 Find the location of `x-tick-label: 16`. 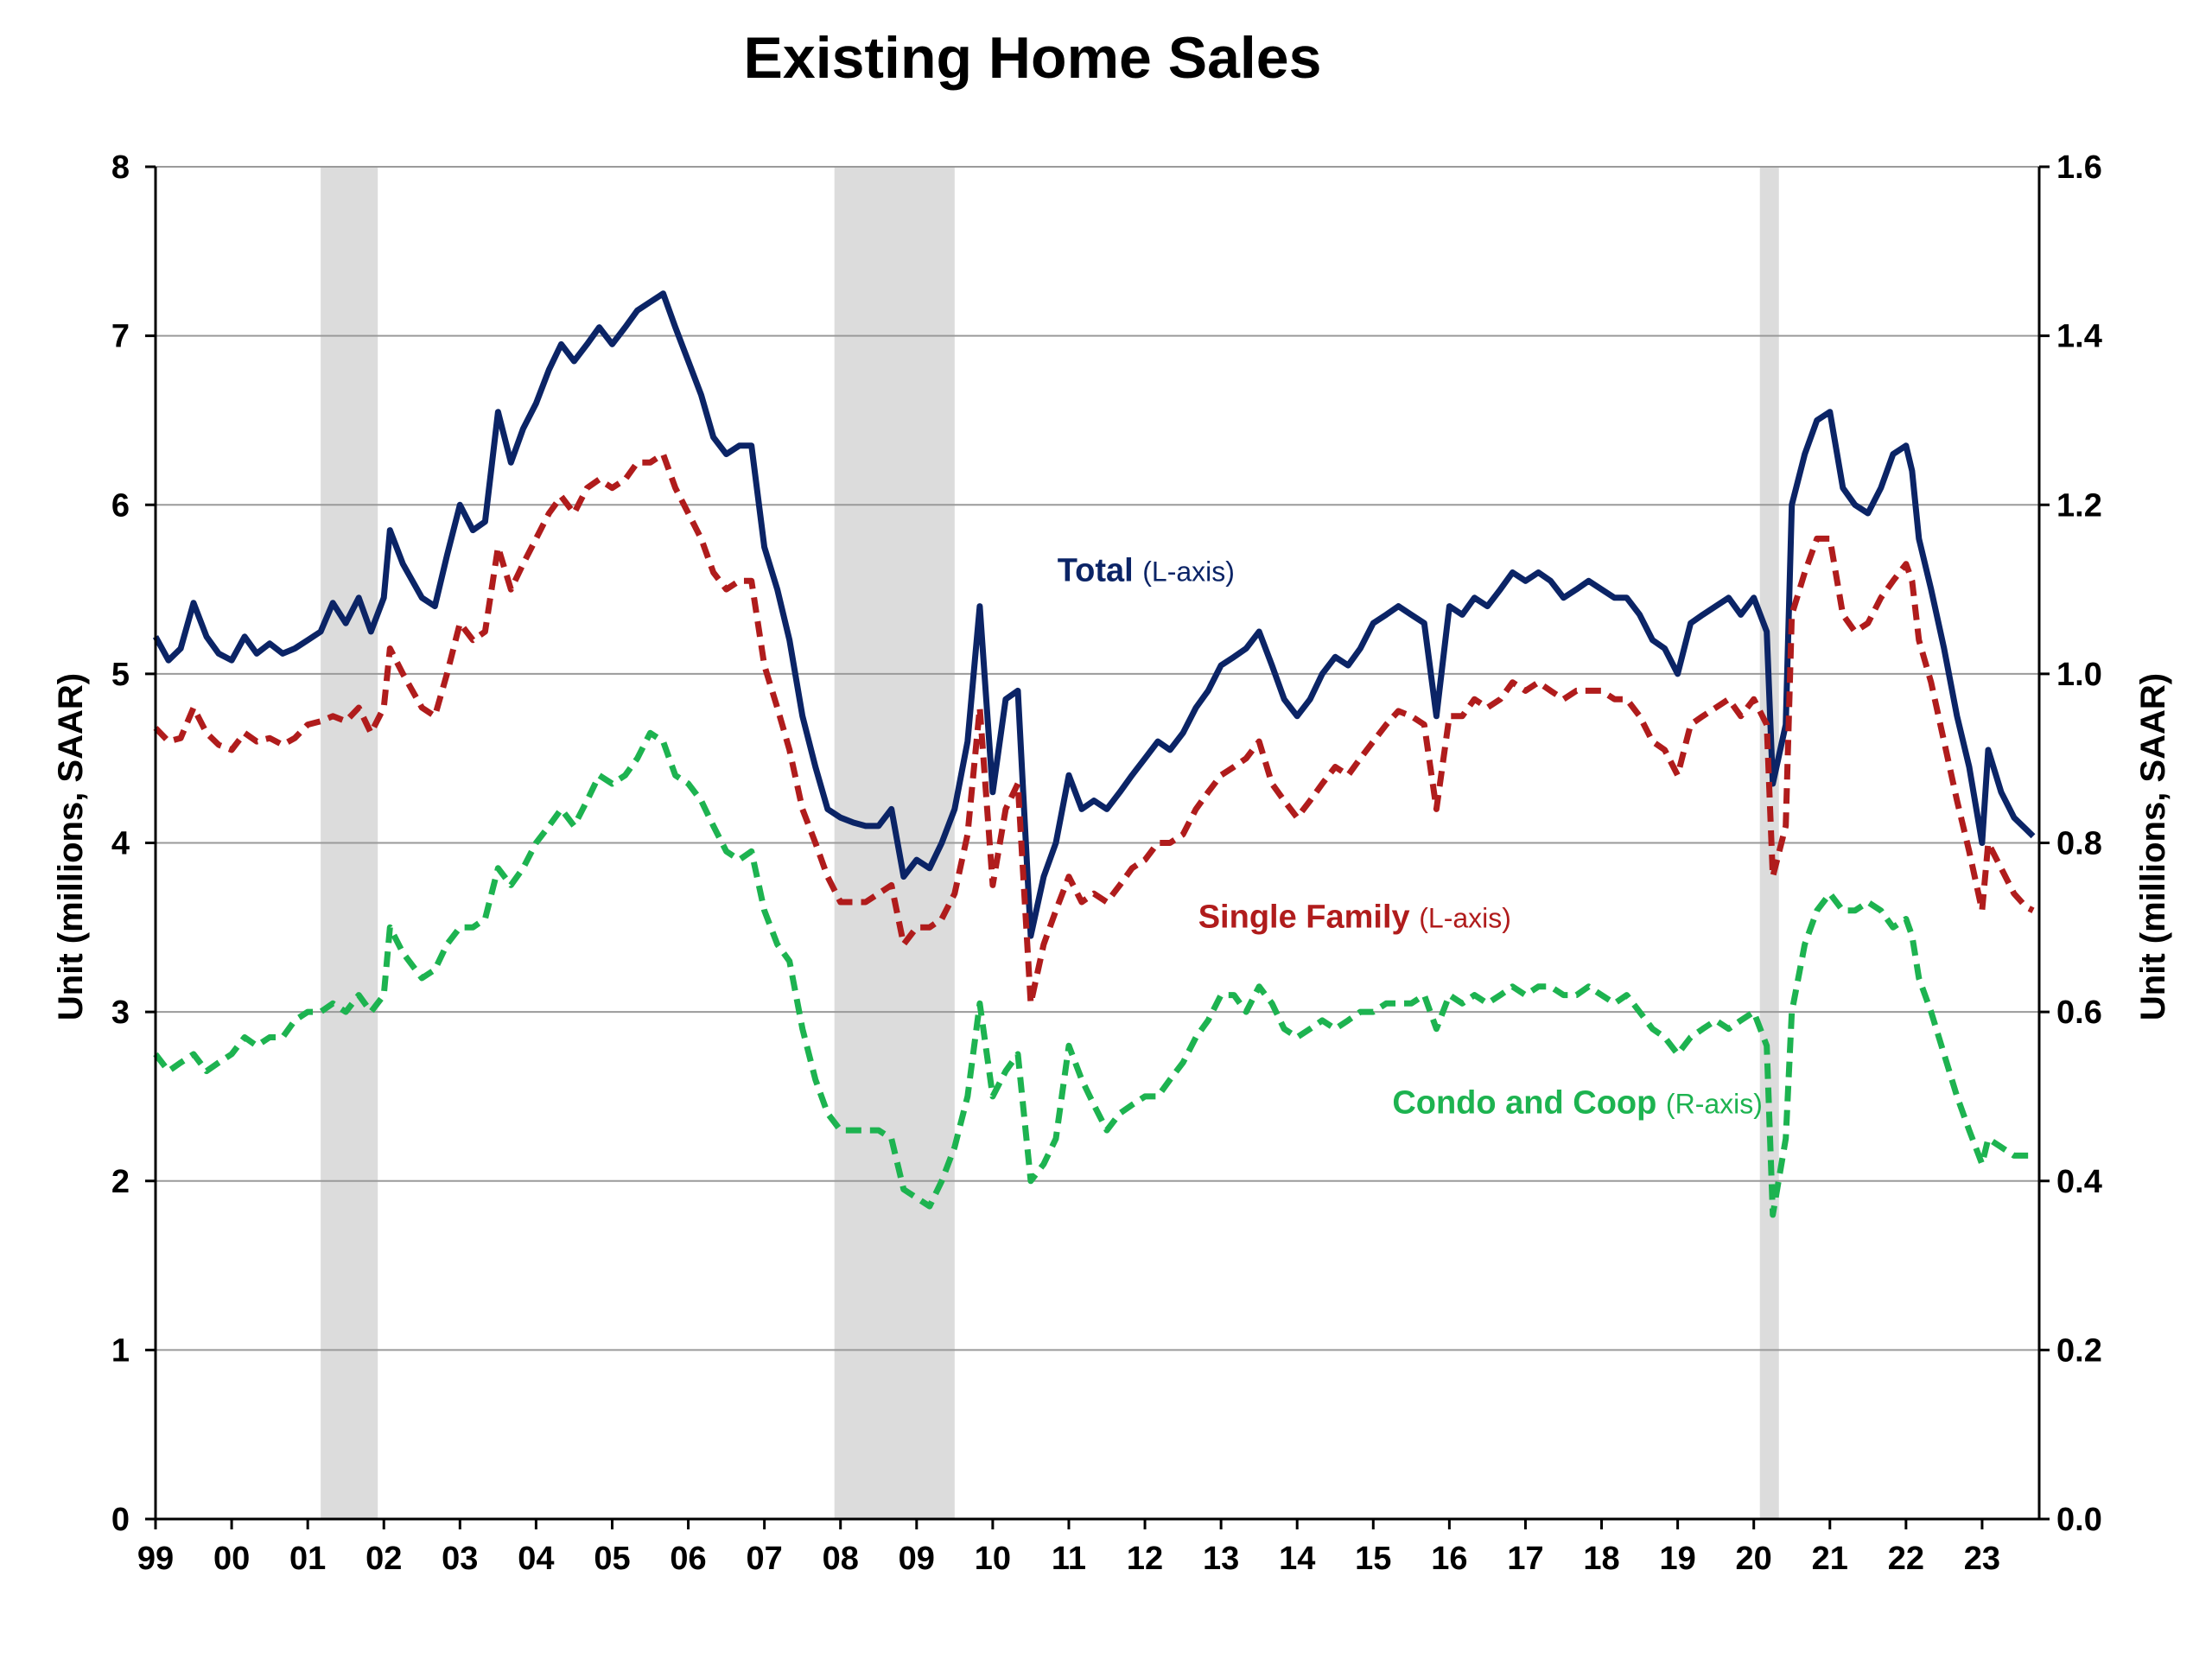

x-tick-label: 16 is located at coordinates (1449, 1559).